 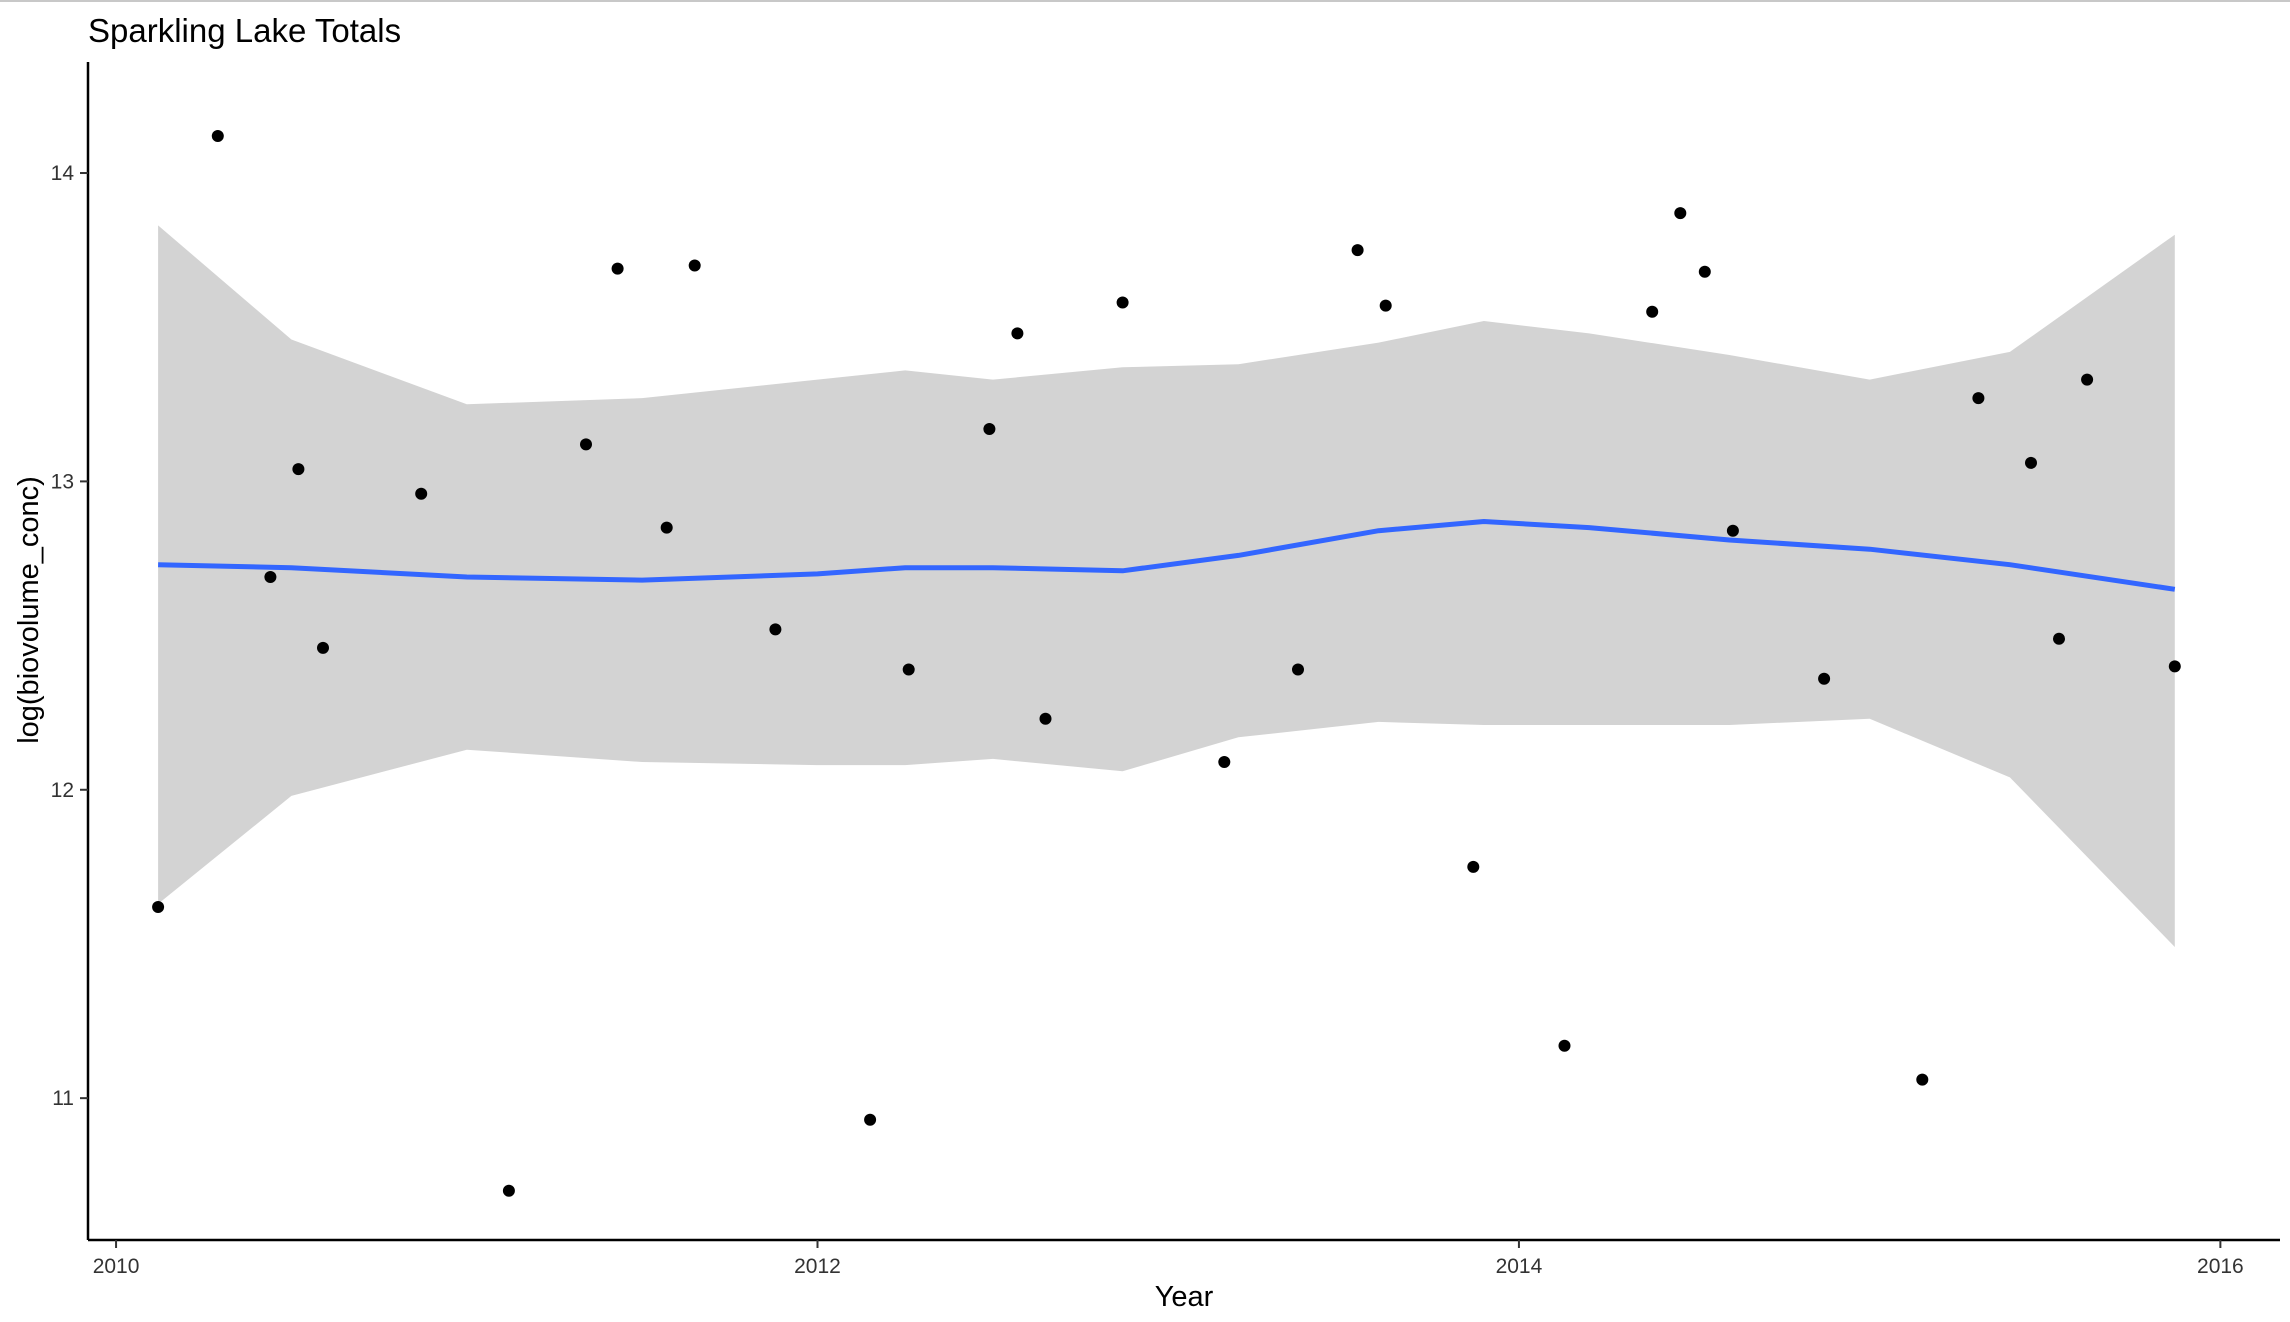 I want to click on y-tick-label-11: 11, so click(x=63, y=1098).